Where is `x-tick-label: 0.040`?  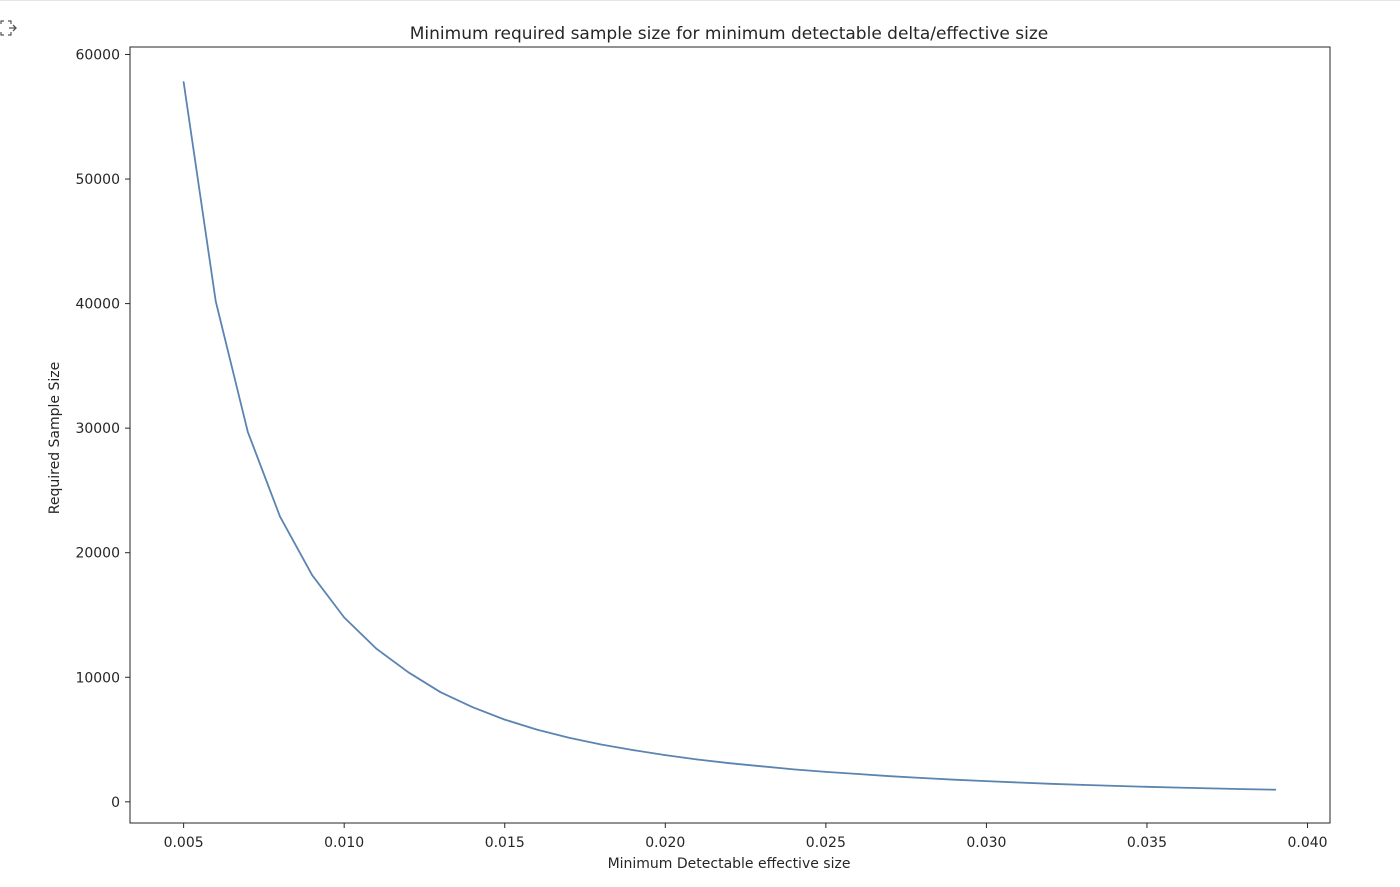
x-tick-label: 0.040 is located at coordinates (1307, 843).